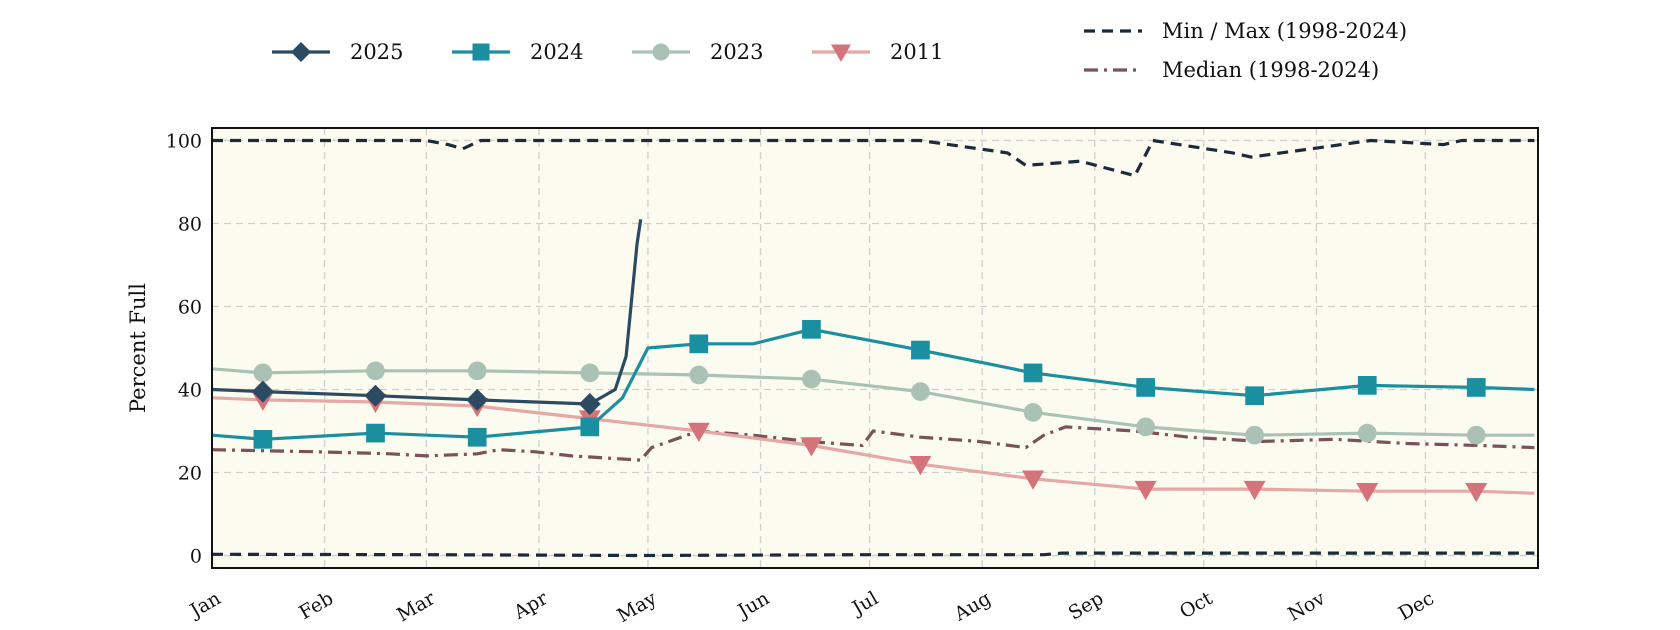  Describe the element at coordinates (316, 605) in the screenshot. I see `x-tick-label: Feb` at that location.